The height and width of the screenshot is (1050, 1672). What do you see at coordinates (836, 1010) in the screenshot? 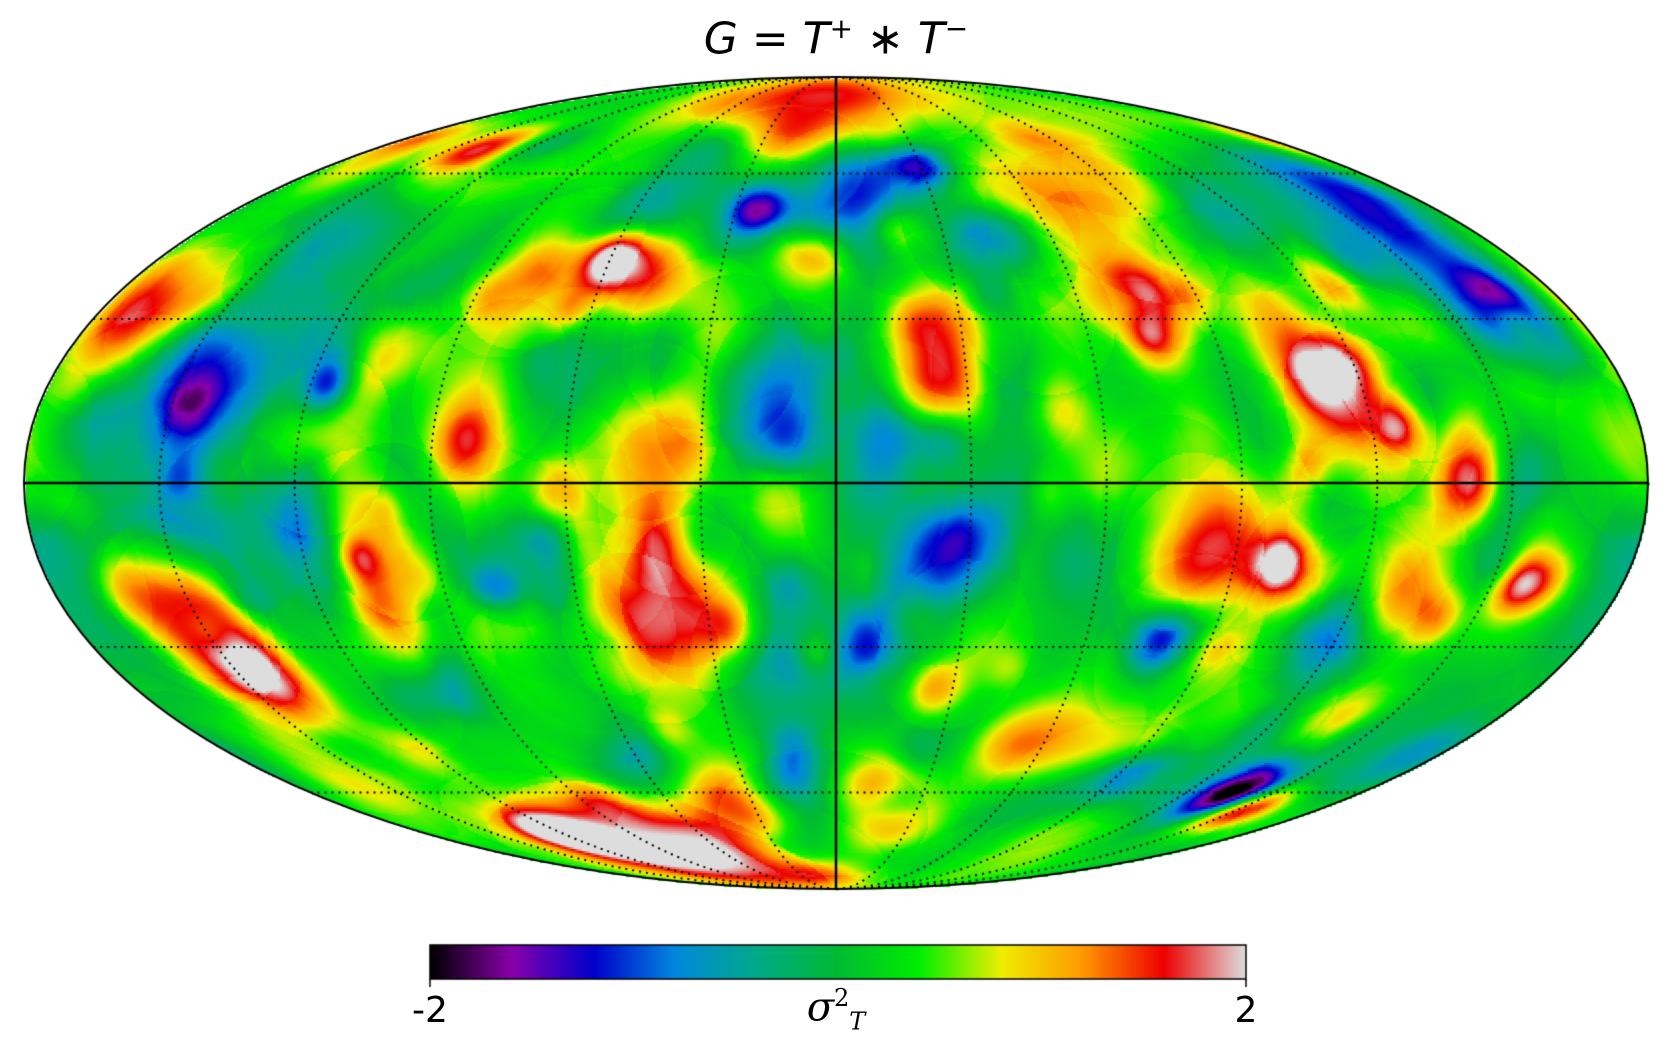
I see `colorbar-label: σ2T` at bounding box center [836, 1010].